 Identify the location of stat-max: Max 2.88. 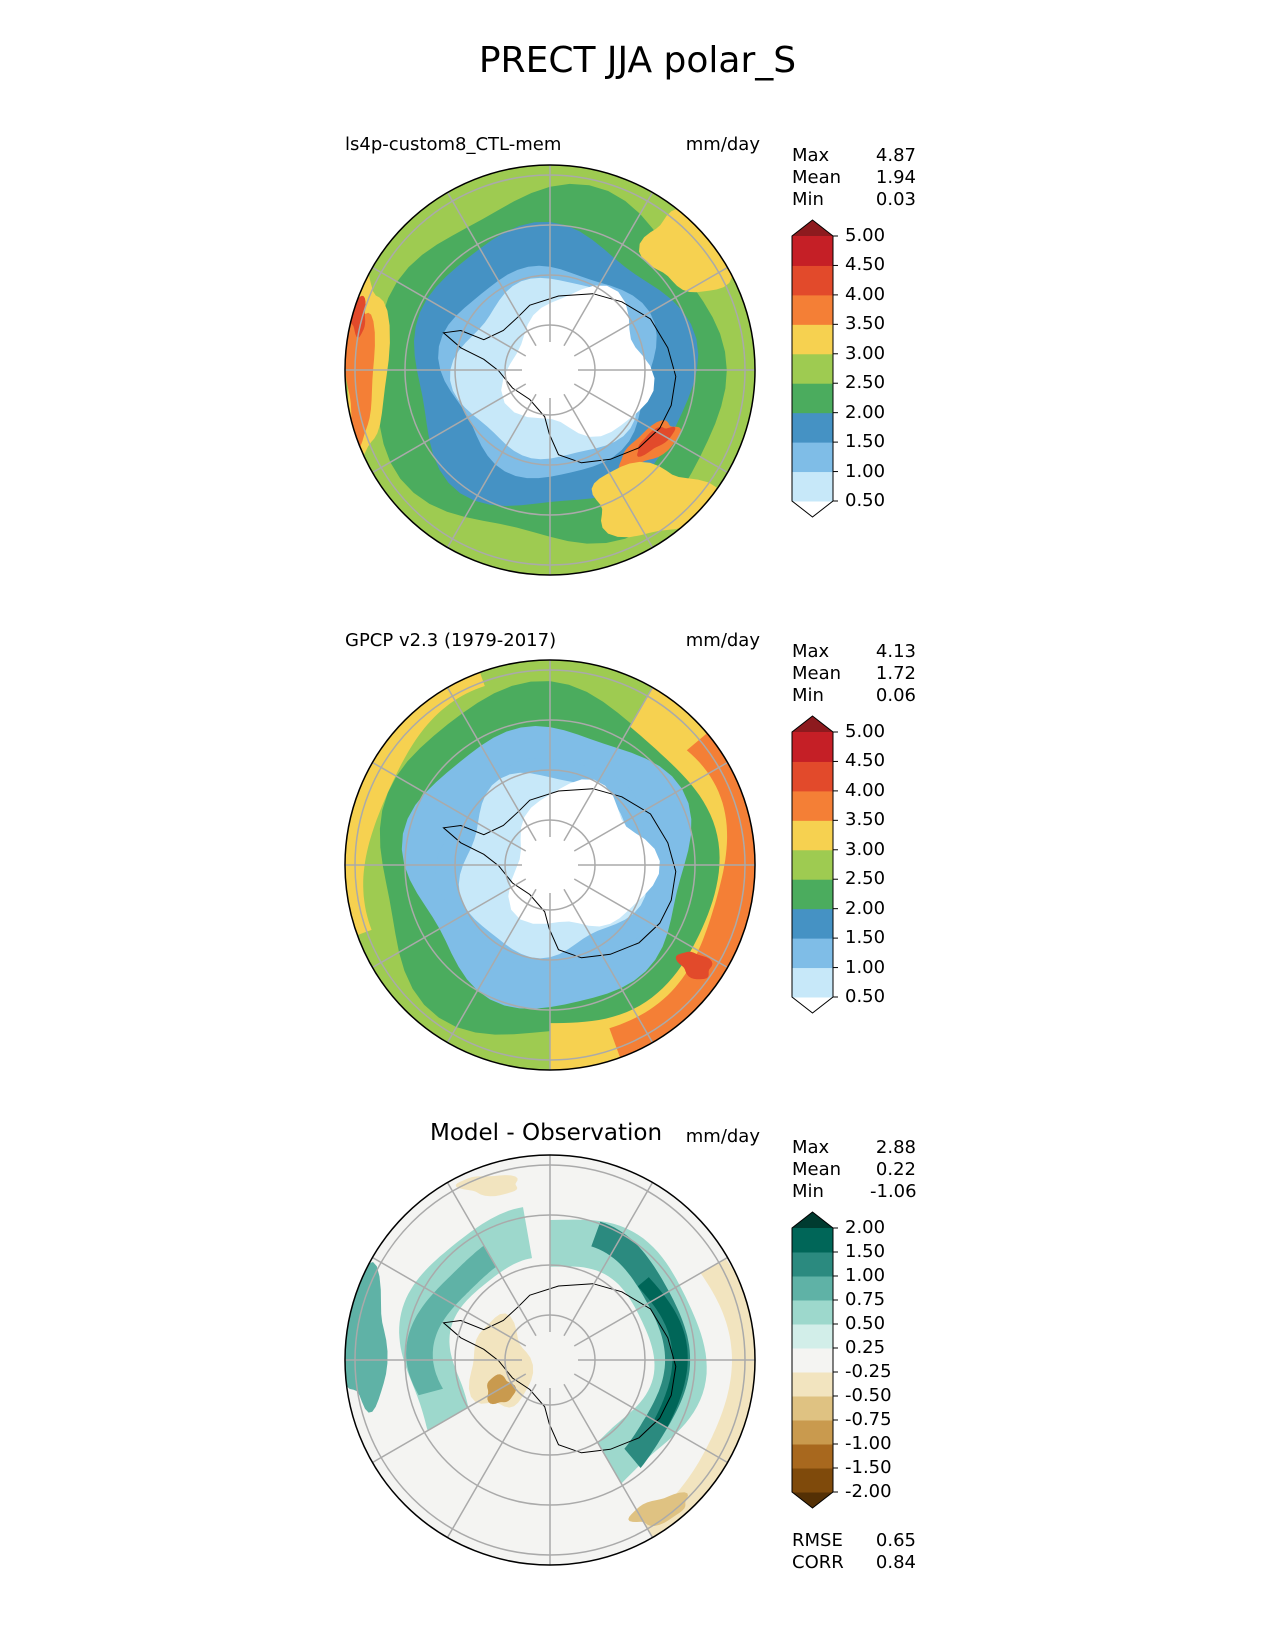
(854, 1147).